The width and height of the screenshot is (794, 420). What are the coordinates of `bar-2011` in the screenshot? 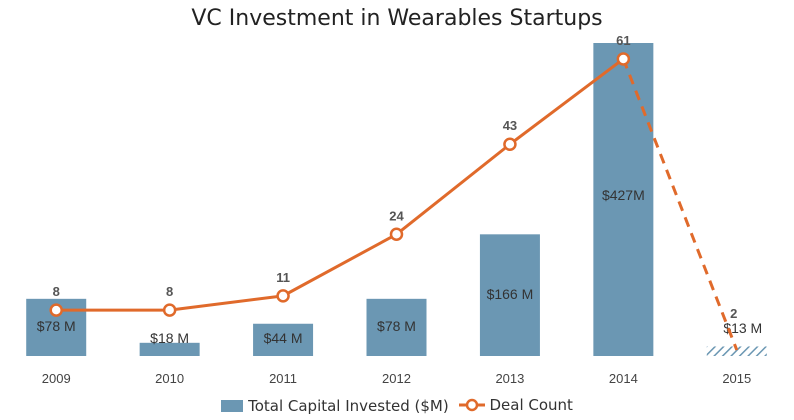 It's located at (283, 339).